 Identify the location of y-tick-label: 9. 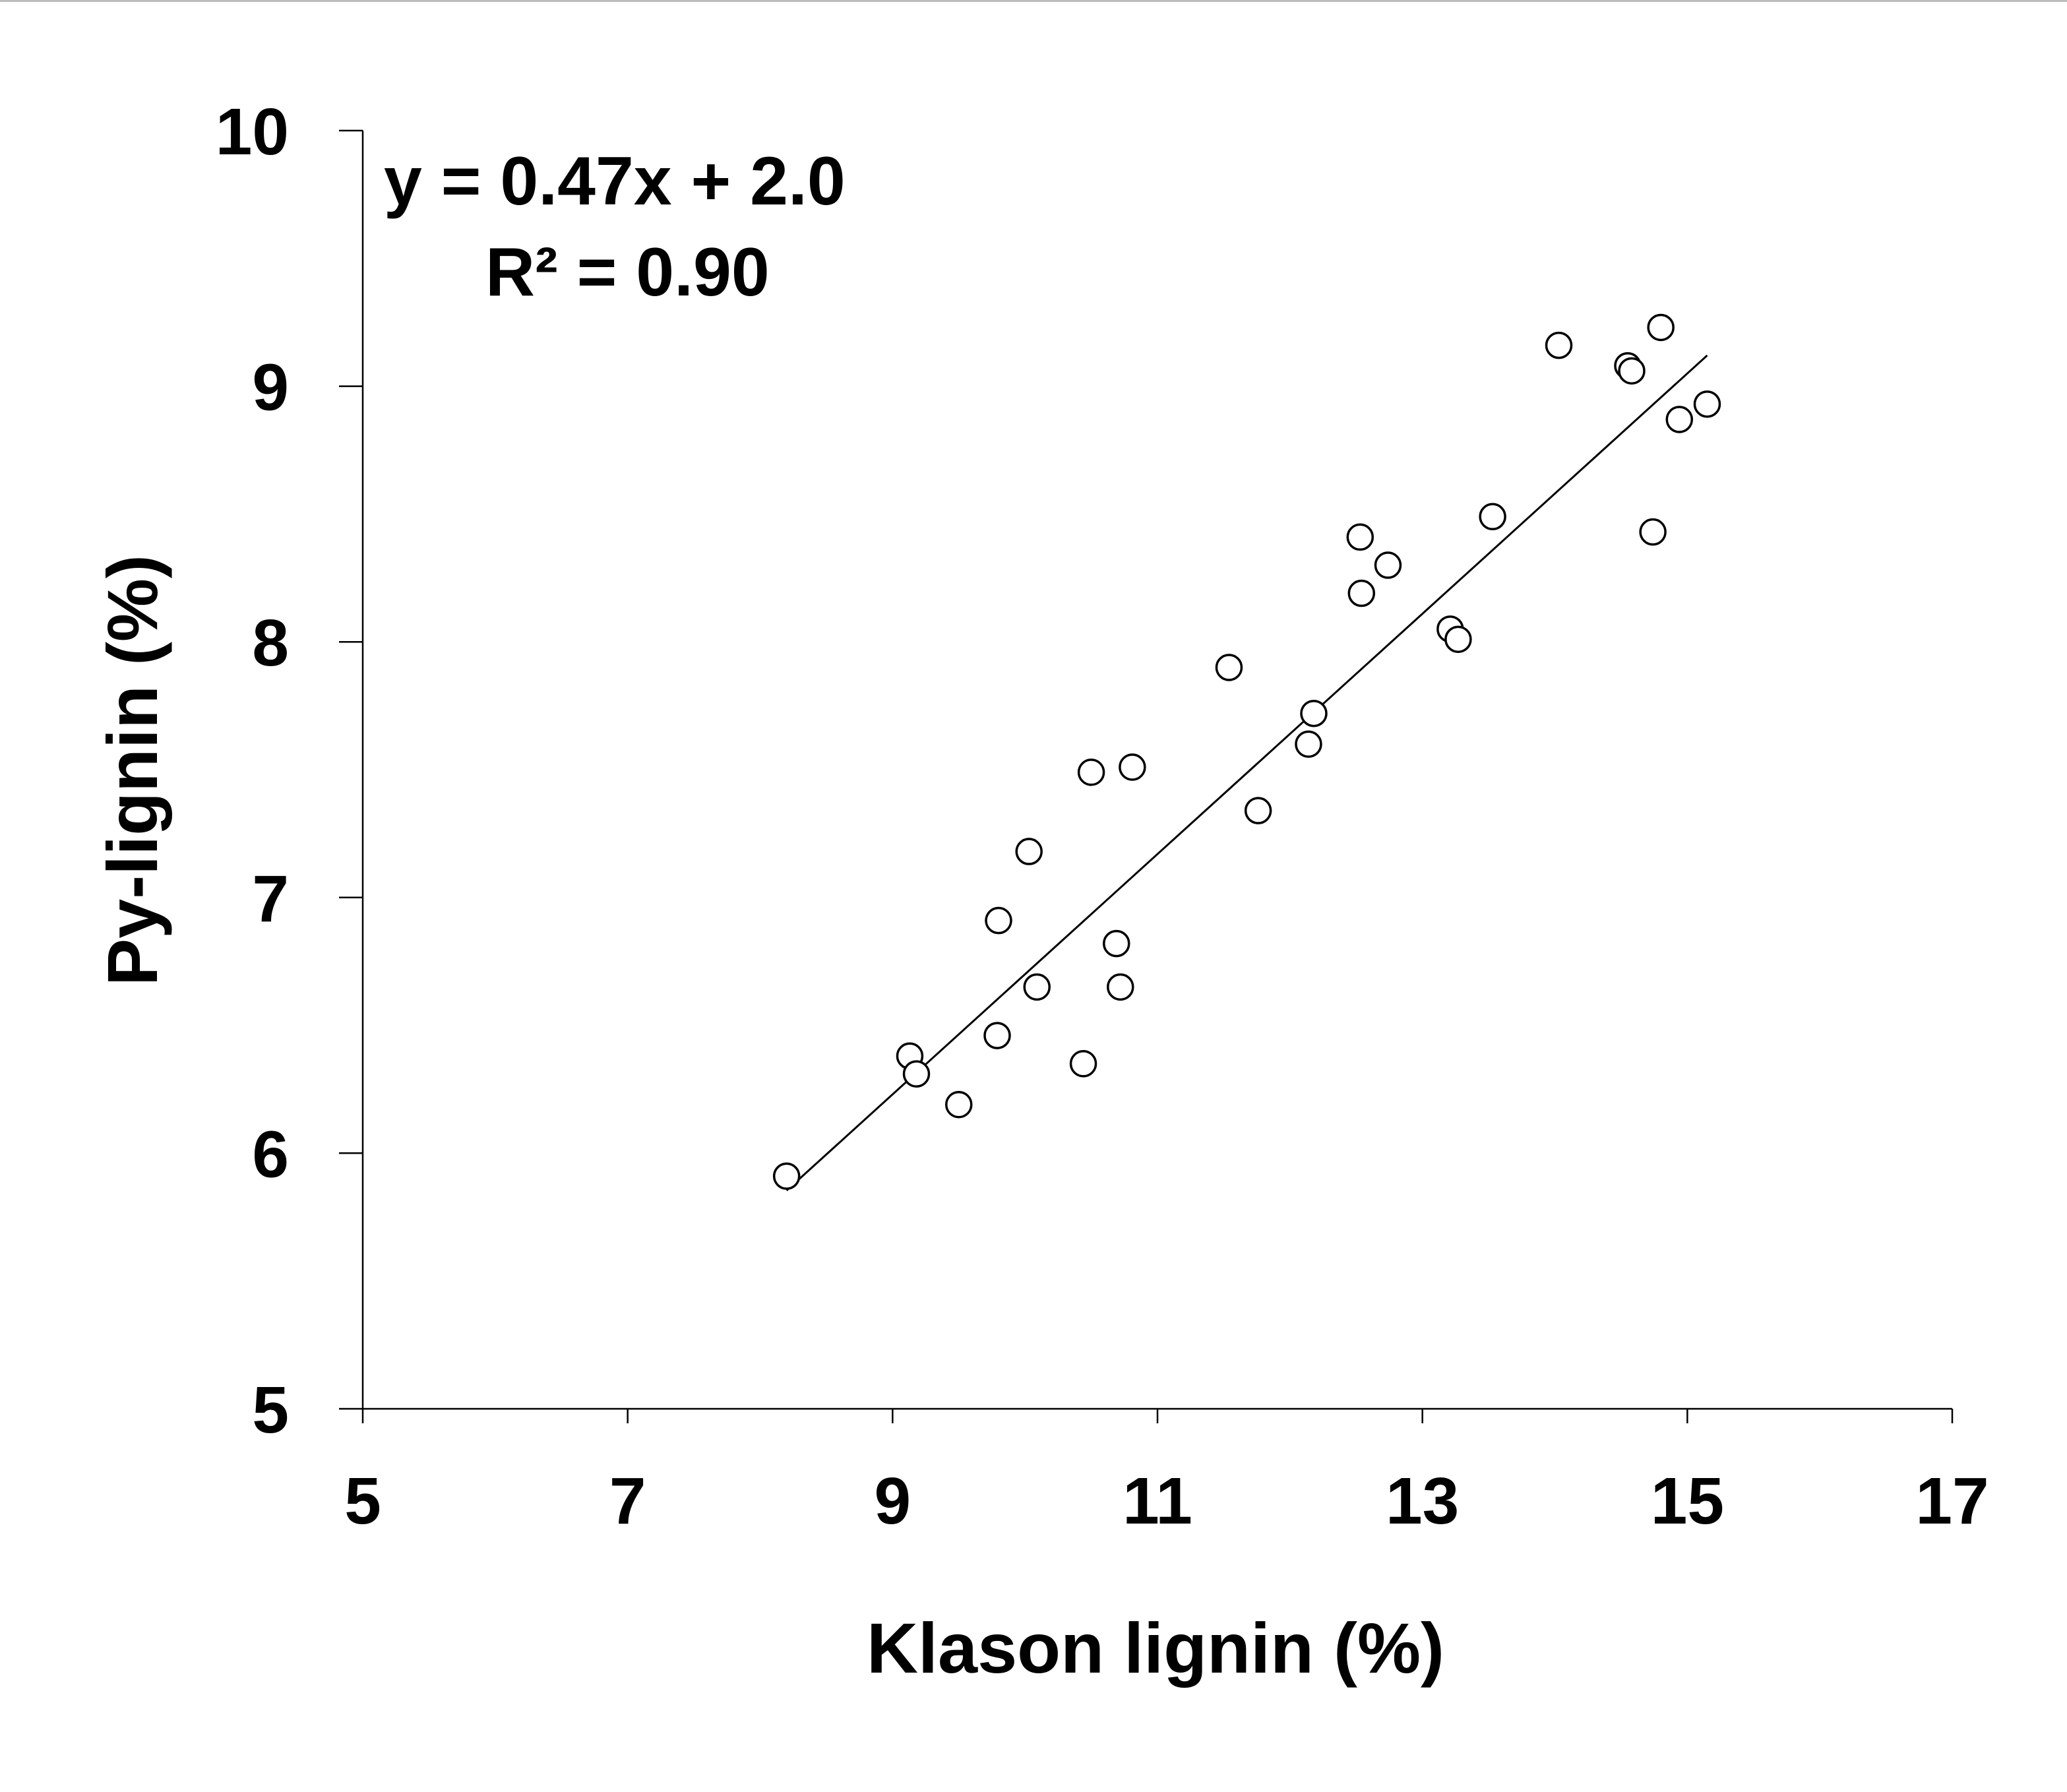
(270, 388).